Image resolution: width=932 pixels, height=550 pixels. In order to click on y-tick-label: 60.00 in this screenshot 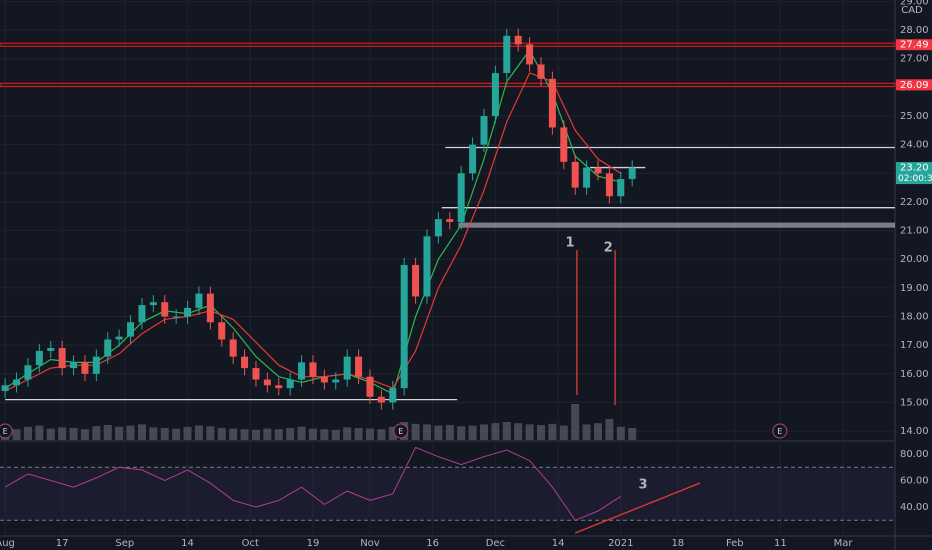, I will do `click(914, 481)`.